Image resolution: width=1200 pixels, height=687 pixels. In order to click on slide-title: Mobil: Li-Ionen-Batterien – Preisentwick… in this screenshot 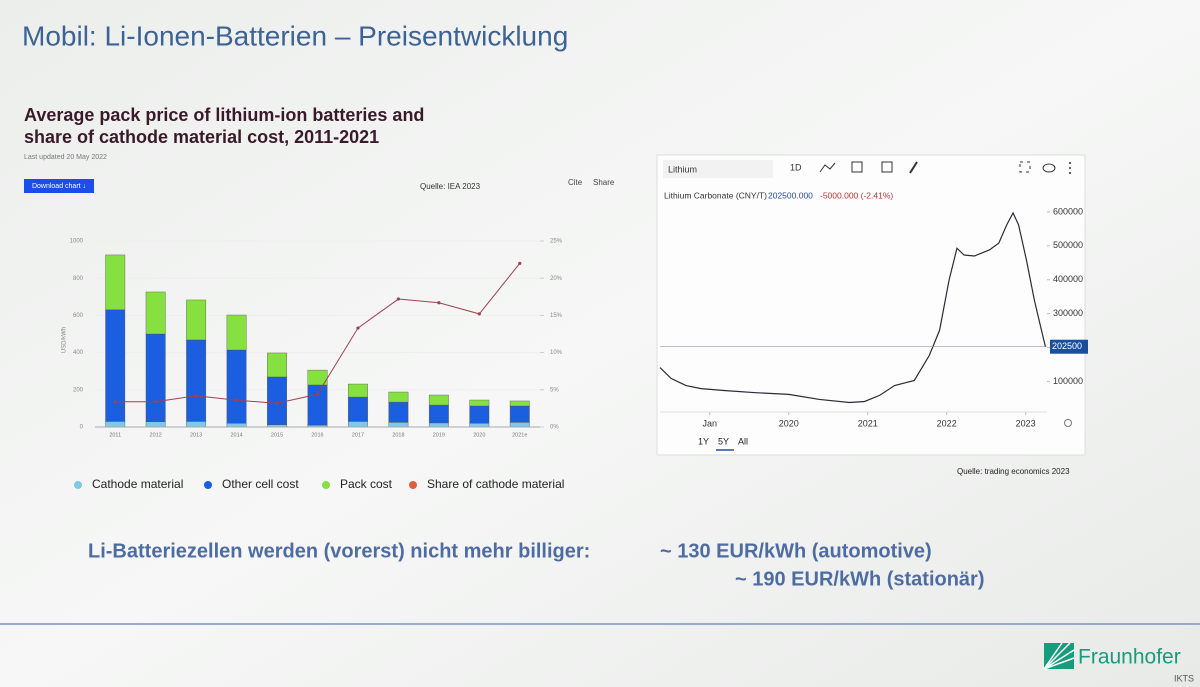, I will do `click(295, 35)`.